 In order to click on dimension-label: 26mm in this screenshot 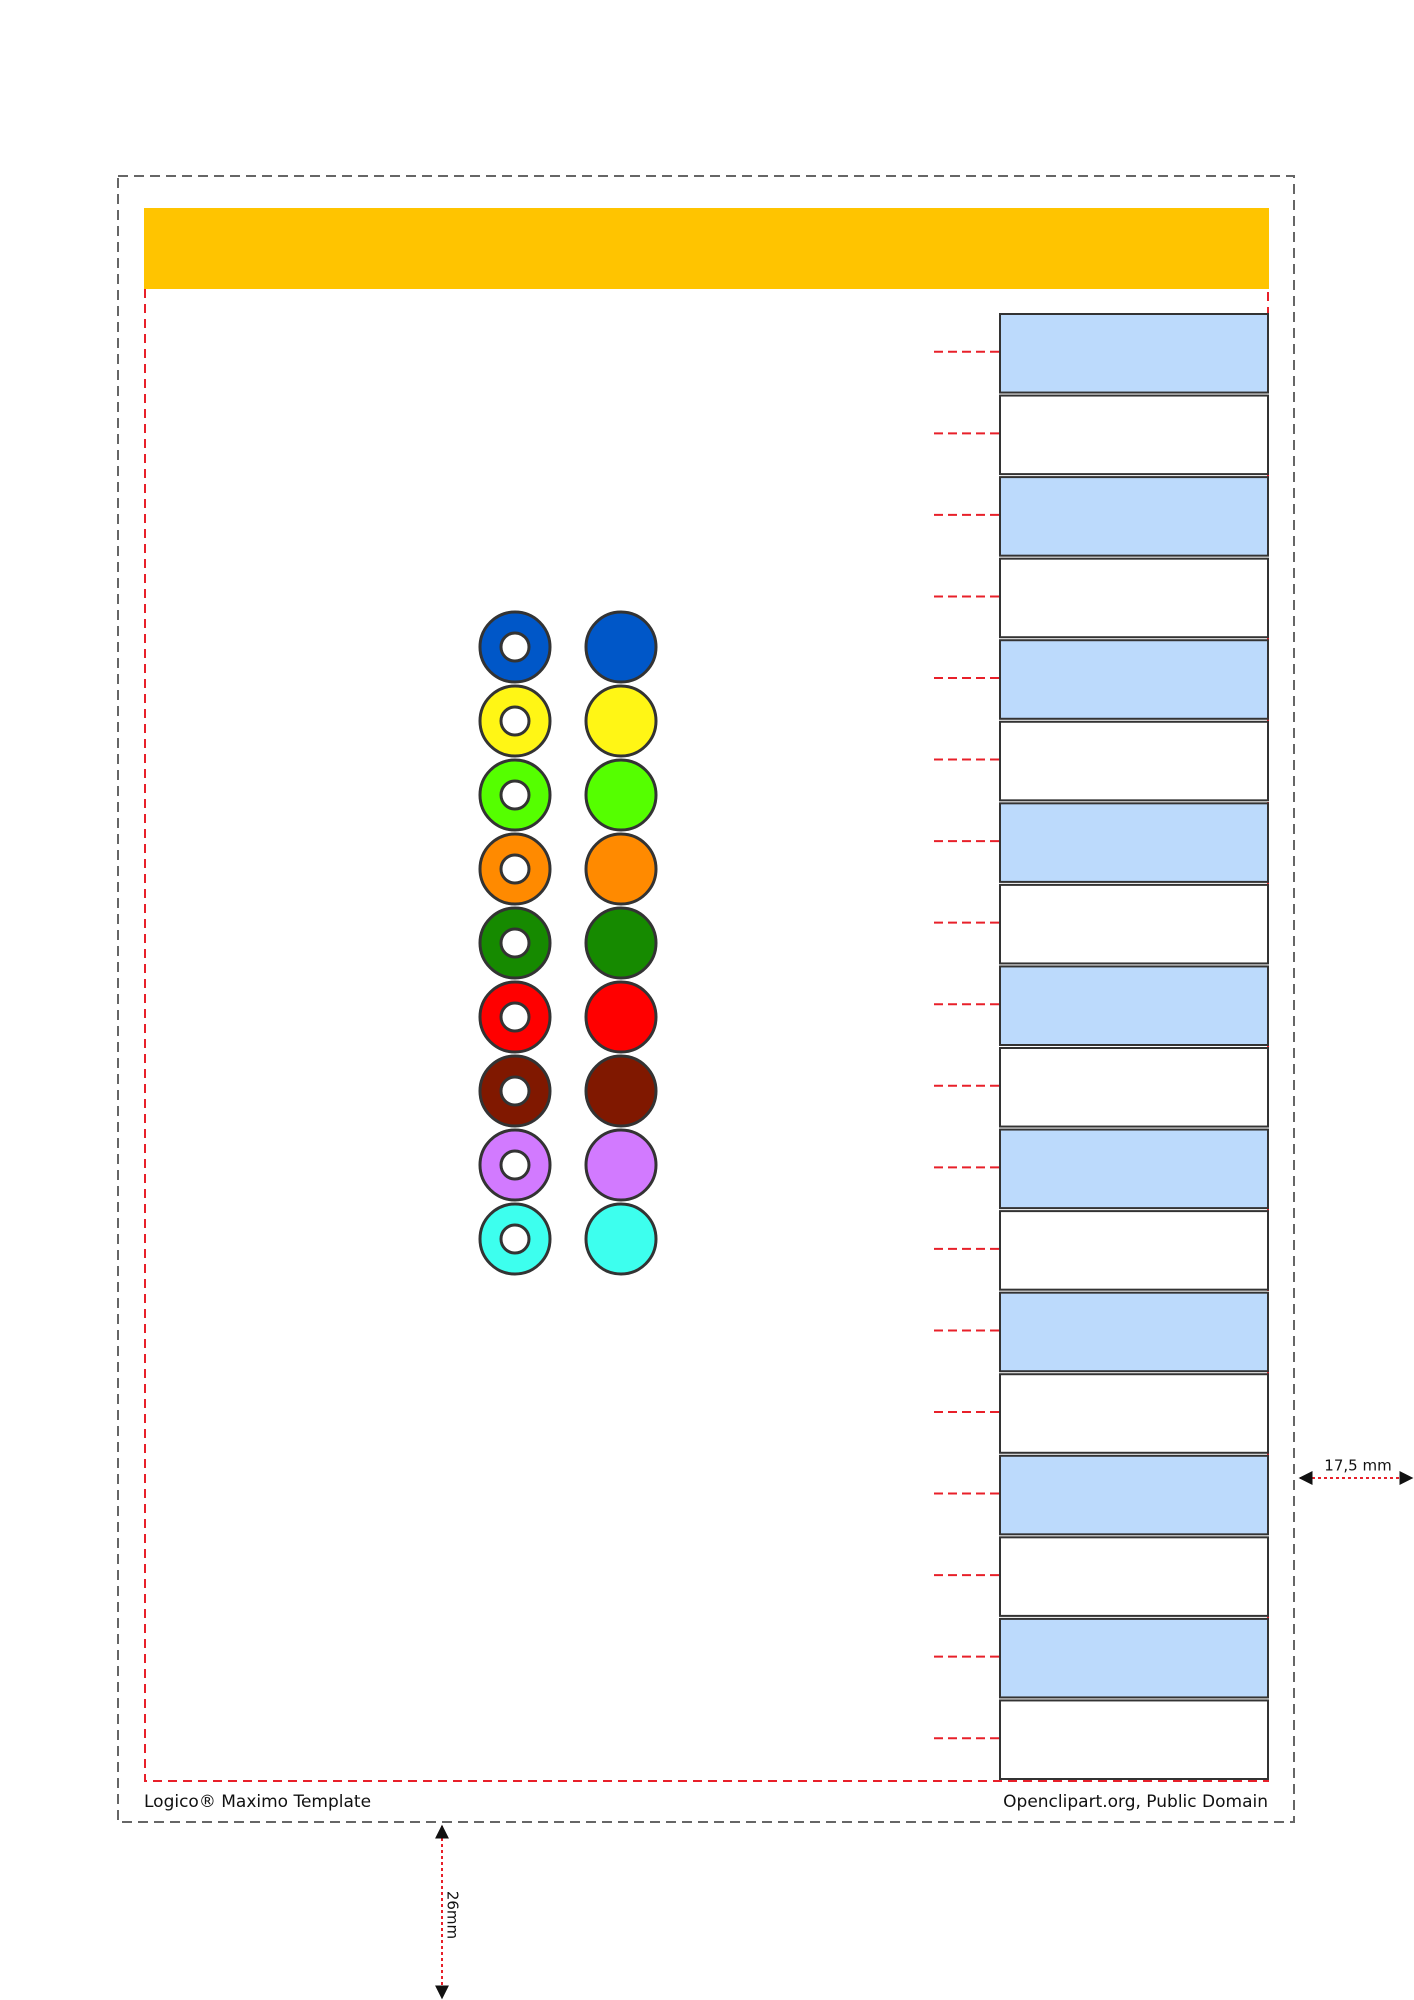, I will do `click(453, 1915)`.